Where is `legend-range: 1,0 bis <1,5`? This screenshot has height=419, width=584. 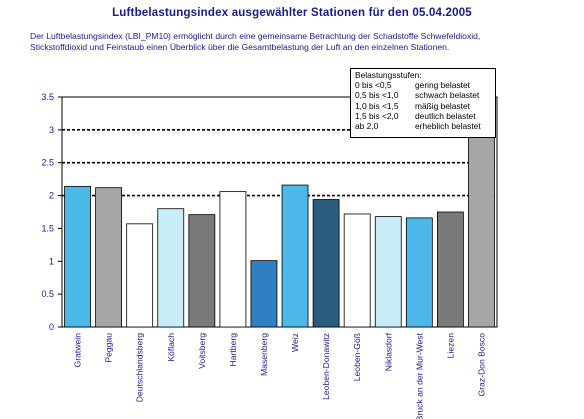 legend-range: 1,0 bis <1,5 is located at coordinates (377, 105).